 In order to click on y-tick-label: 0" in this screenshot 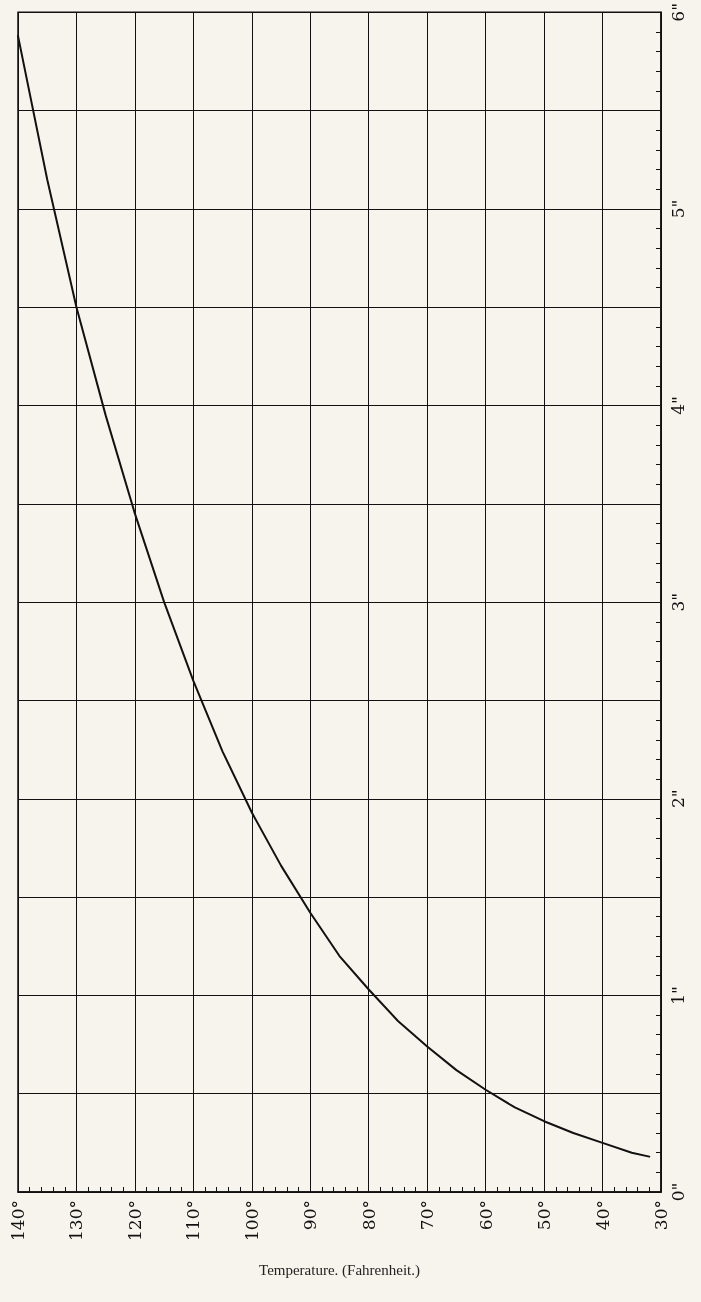, I will do `click(677, 1192)`.